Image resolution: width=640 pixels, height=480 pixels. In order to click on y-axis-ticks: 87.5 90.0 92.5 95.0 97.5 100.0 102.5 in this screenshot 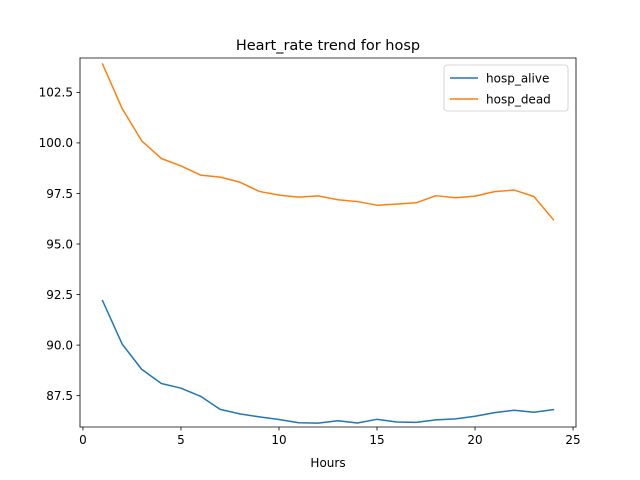, I will do `click(59, 244)`.